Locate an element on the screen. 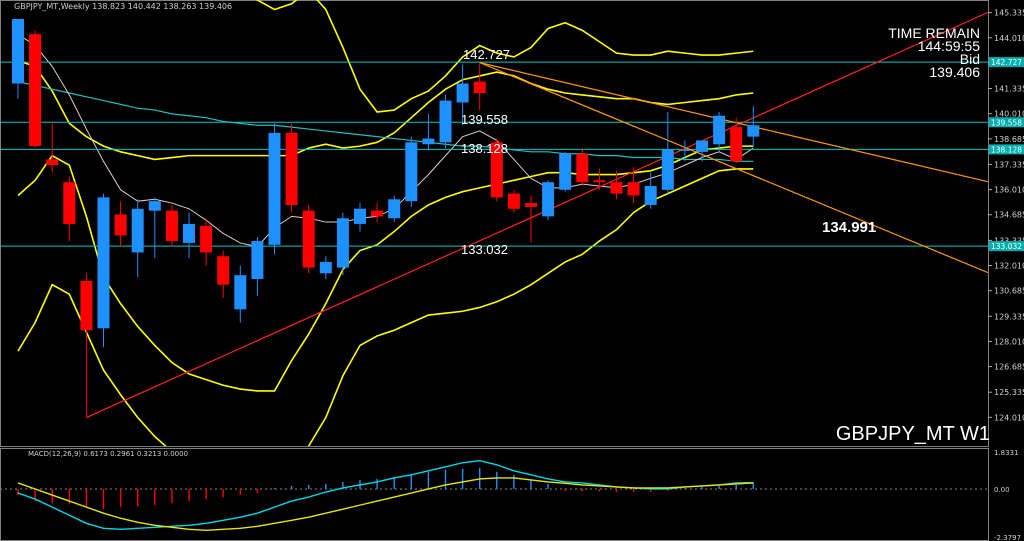 This screenshot has width=1024, height=541. band-inner-upper is located at coordinates (385, 110).